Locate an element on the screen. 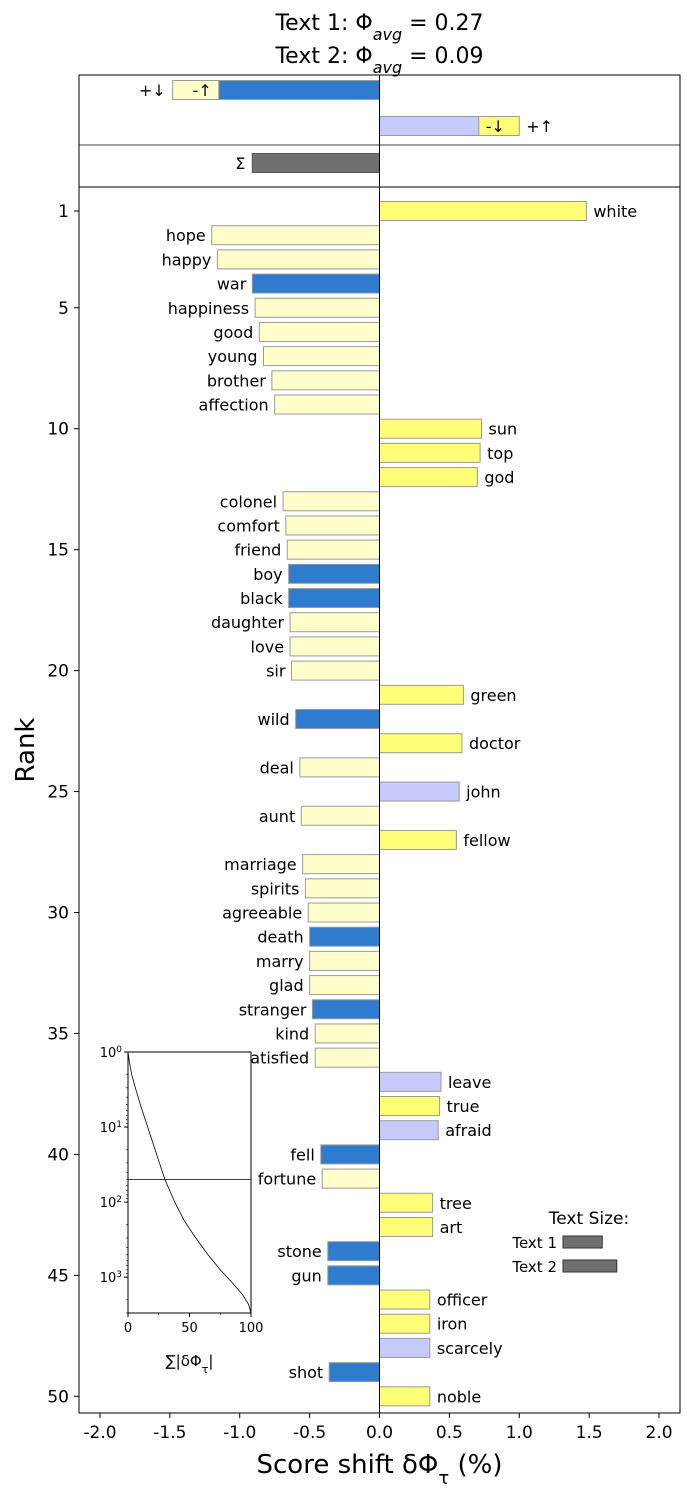 This screenshot has height=1489, width=690. summary-label-4: Σ is located at coordinates (240, 163).